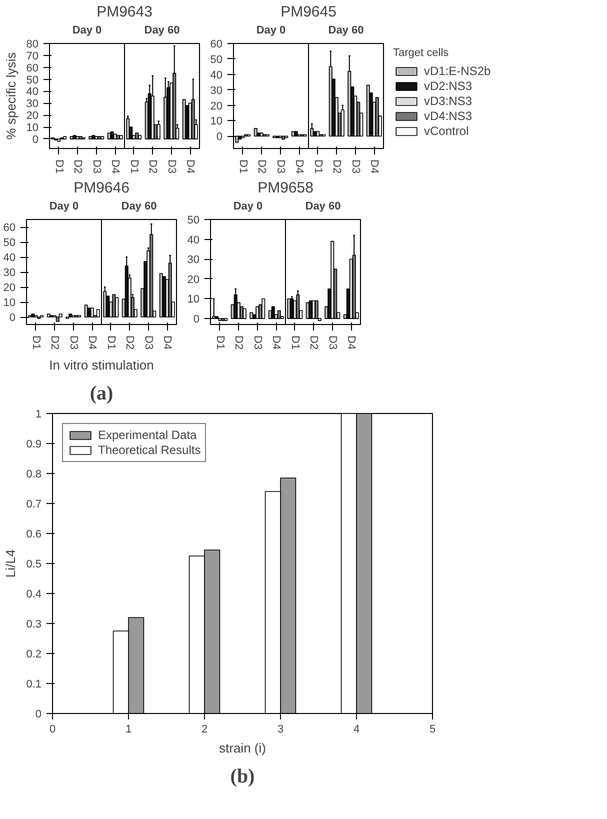  I want to click on legend-label: Theoretical Results, so click(149, 450).